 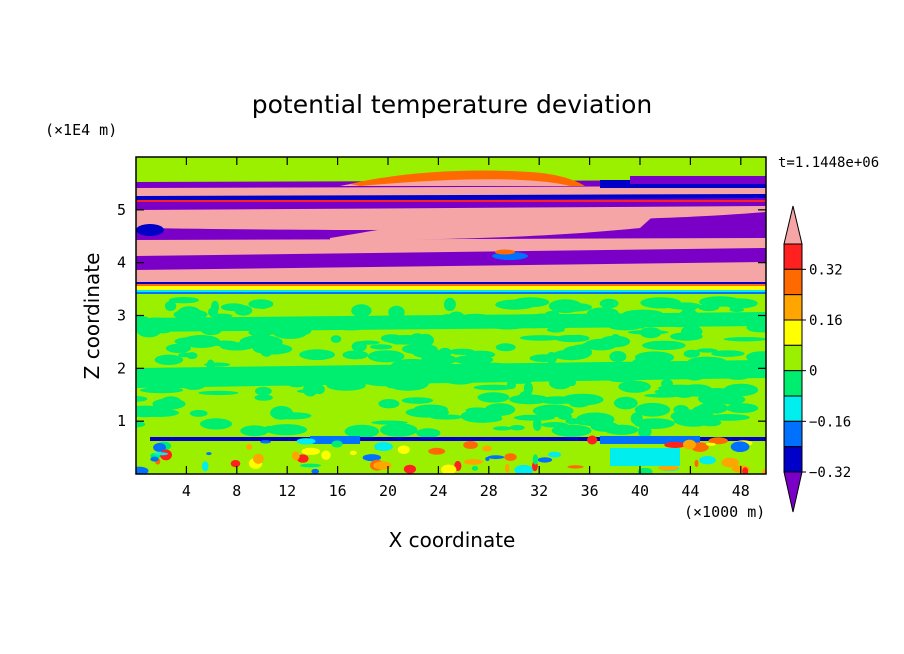 I want to click on field-band-orange, so click(x=467, y=178).